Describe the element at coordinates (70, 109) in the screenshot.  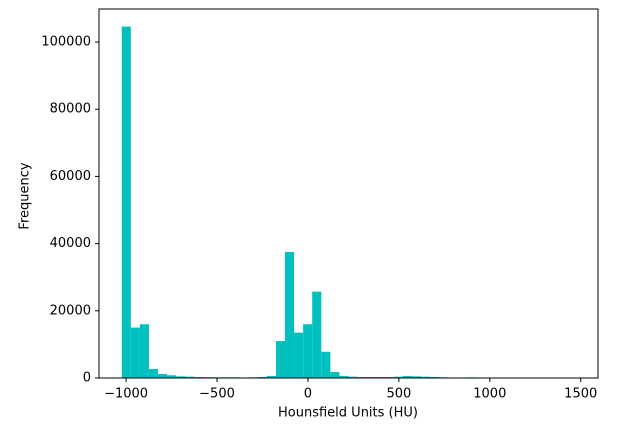
I see `y-tick-label: 80000` at that location.